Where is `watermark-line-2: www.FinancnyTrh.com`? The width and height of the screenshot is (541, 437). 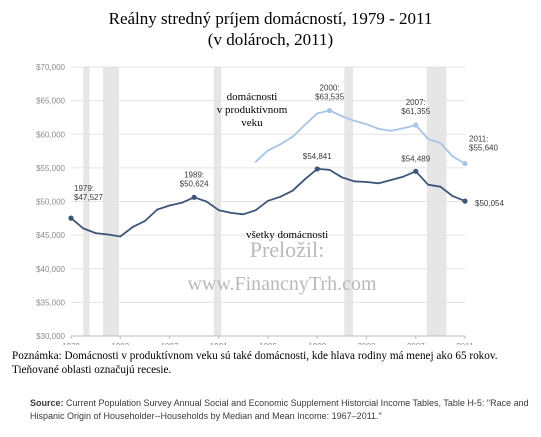 watermark-line-2: www.FinancnyTrh.com is located at coordinates (282, 284).